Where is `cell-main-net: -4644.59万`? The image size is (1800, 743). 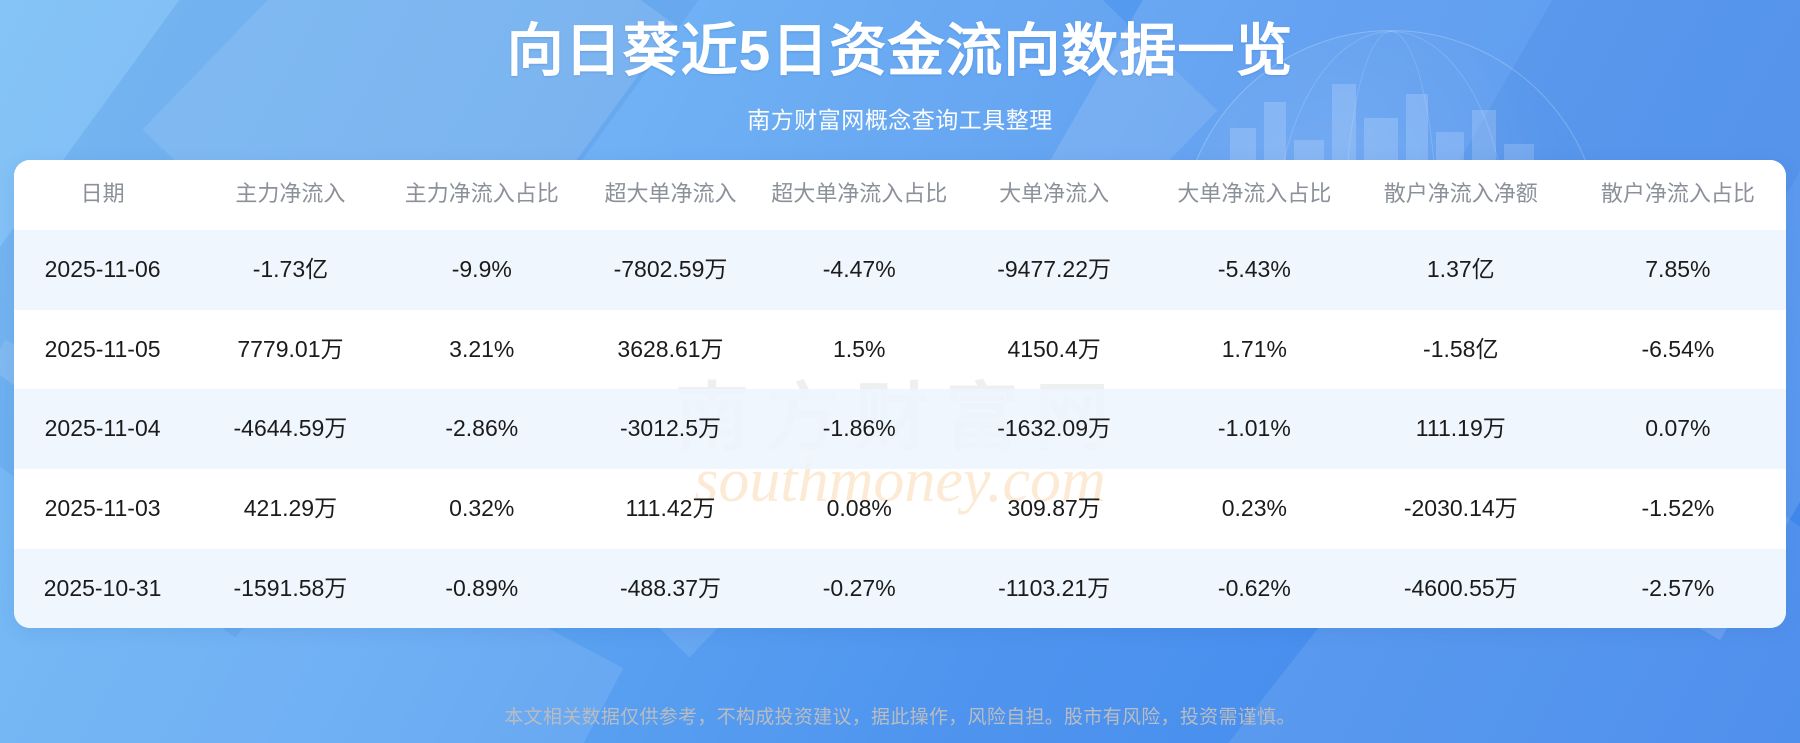 cell-main-net: -4644.59万 is located at coordinates (290, 429).